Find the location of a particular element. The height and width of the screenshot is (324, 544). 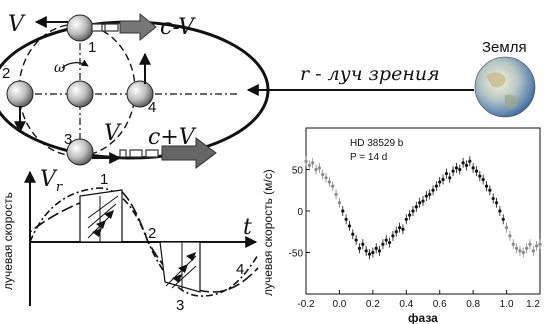

x-ticks: -0.2 0.0 0.2 0.4 0.6 0.8 1.0 1.2 is located at coordinates (419, 300).